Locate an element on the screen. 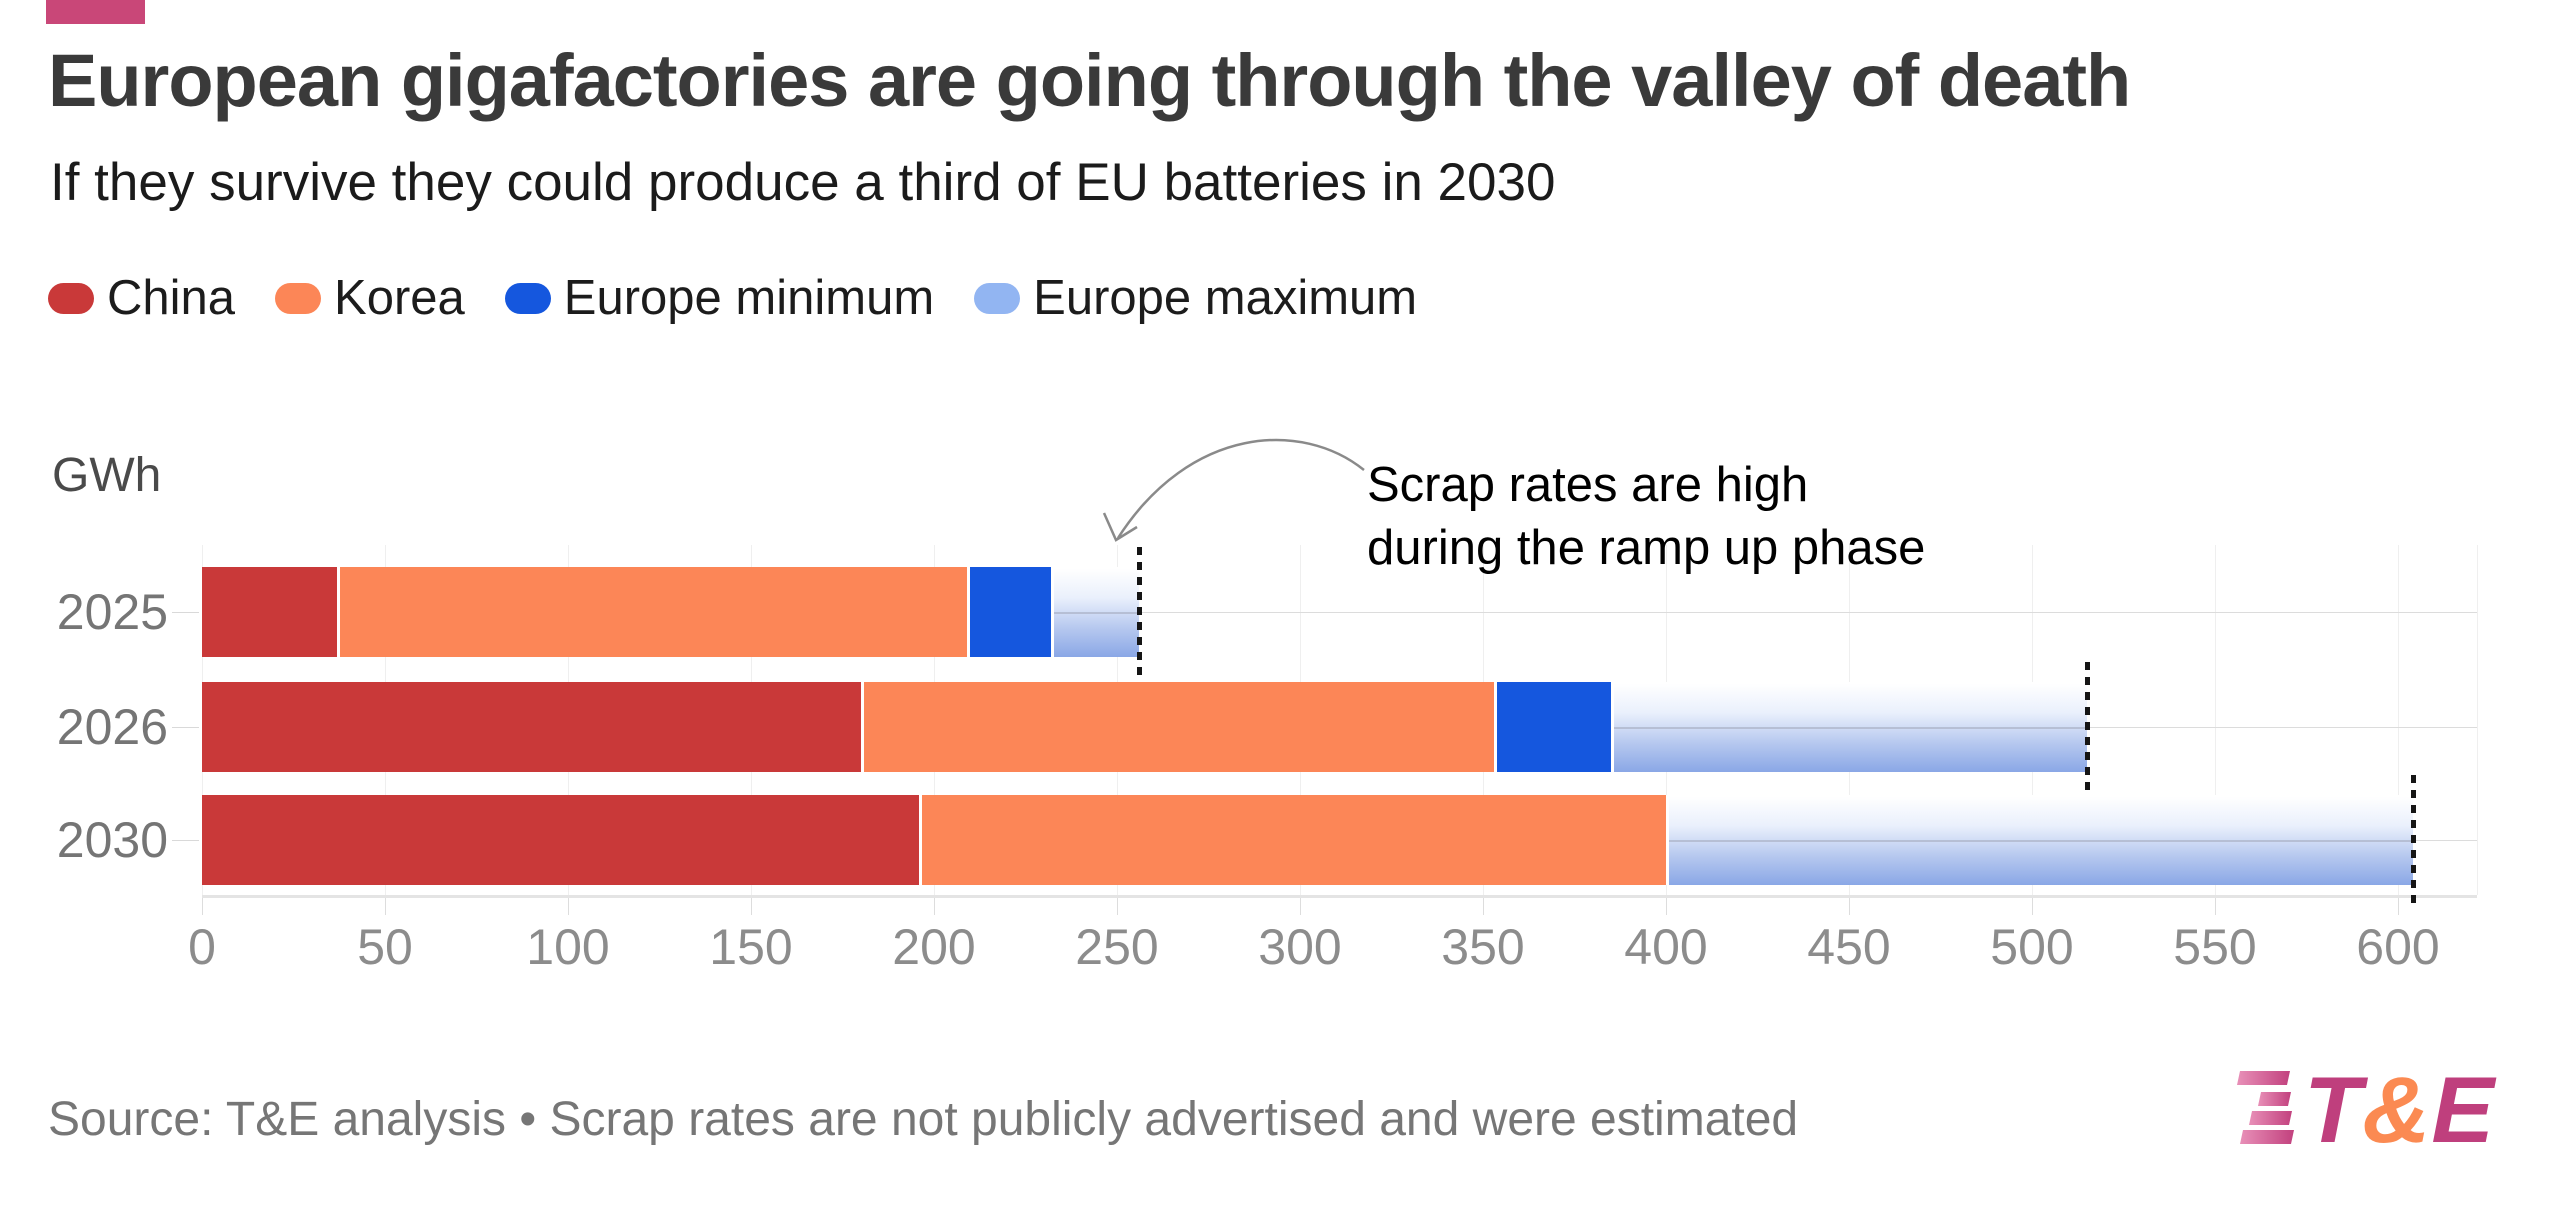 This screenshot has height=1209, width=2560. y-category-label: 2025 is located at coordinates (112, 612).